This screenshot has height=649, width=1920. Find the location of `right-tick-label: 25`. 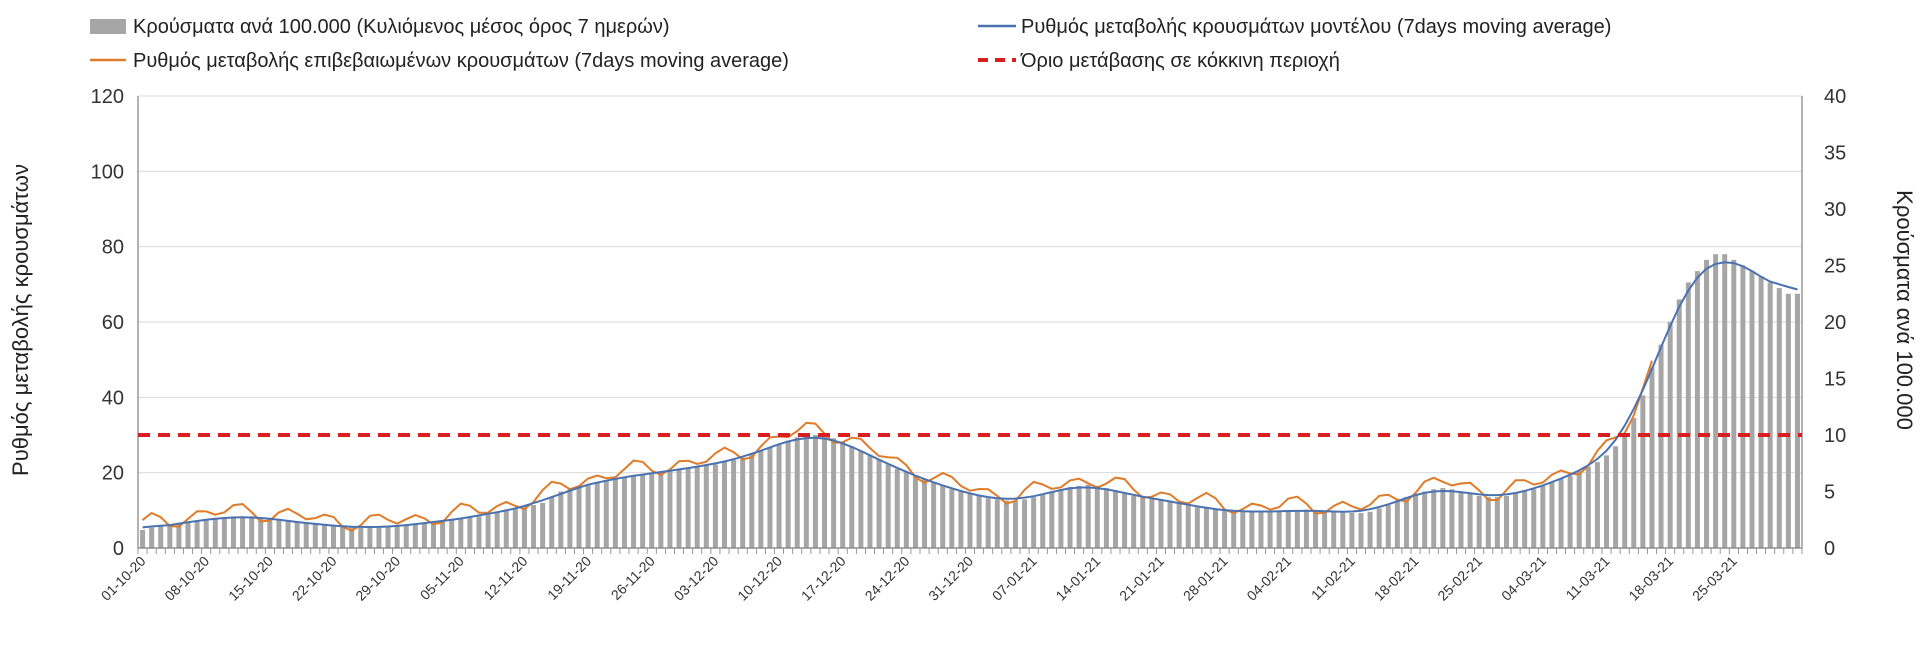

right-tick-label: 25 is located at coordinates (1835, 267).